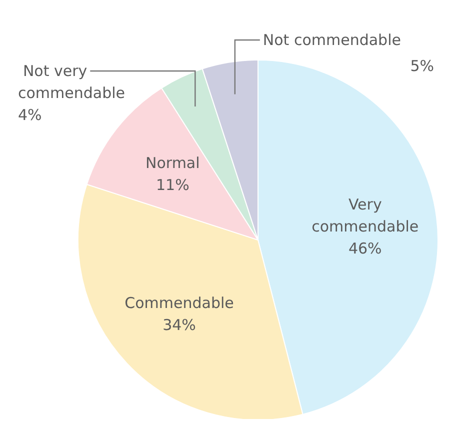 This screenshot has width=453, height=427. What do you see at coordinates (179, 303) in the screenshot?
I see `slice-label: Commendable` at bounding box center [179, 303].